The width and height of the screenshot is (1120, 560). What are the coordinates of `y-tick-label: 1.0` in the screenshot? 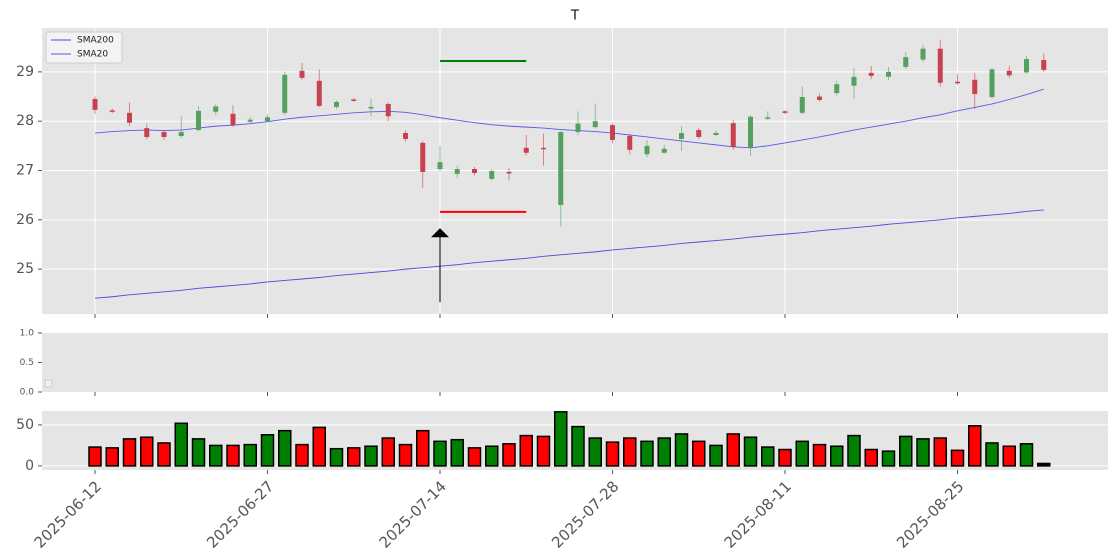 It's located at (27, 334).